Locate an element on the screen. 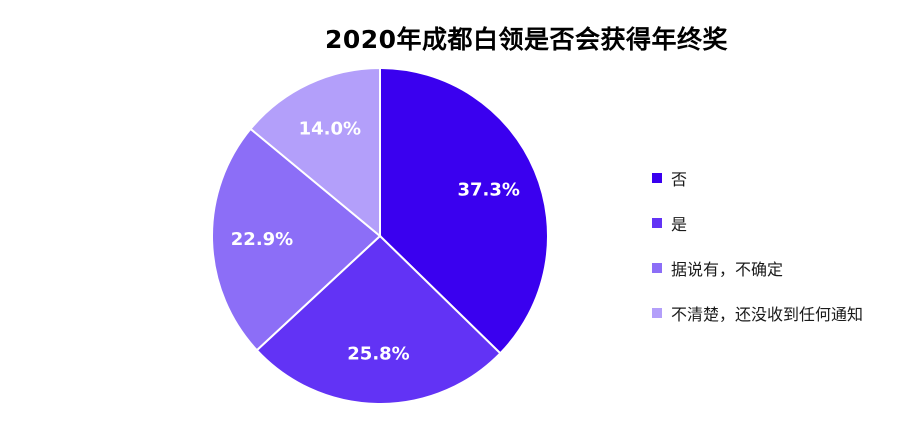 The width and height of the screenshot is (913, 443). legend-label: 是 is located at coordinates (679, 224).